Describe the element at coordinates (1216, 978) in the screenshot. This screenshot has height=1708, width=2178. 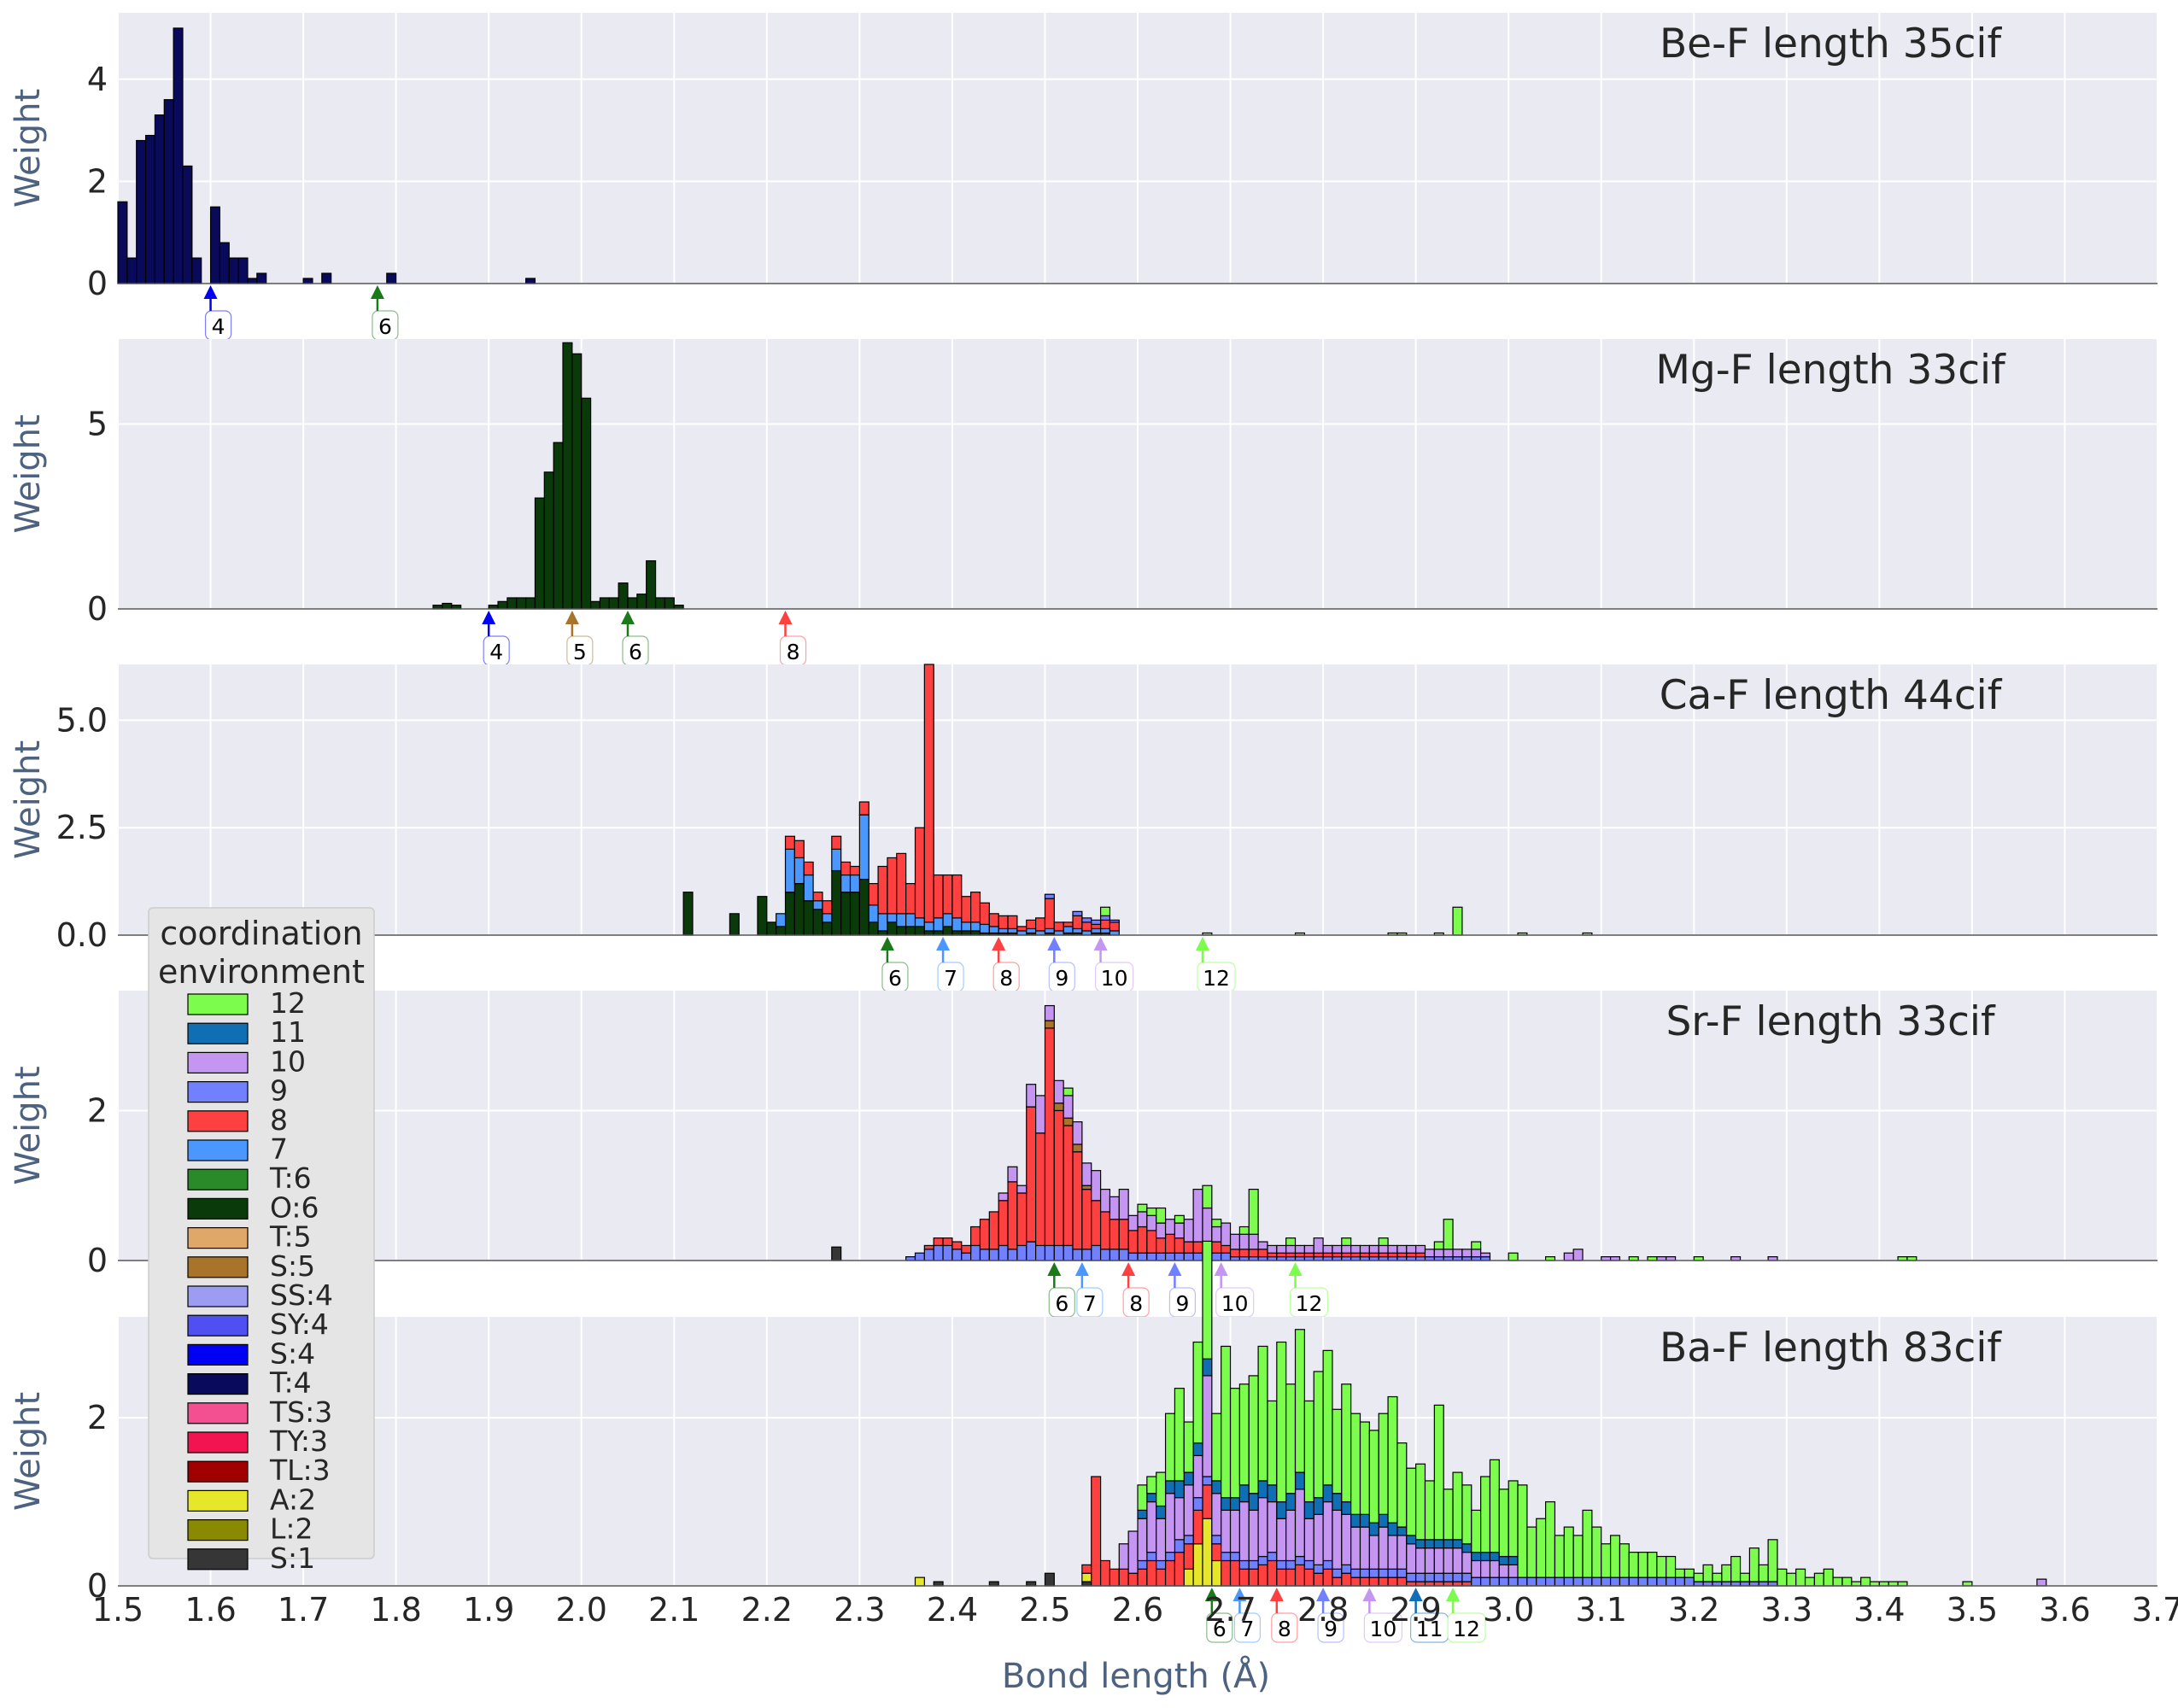
I see `marker-label: 12` at that location.